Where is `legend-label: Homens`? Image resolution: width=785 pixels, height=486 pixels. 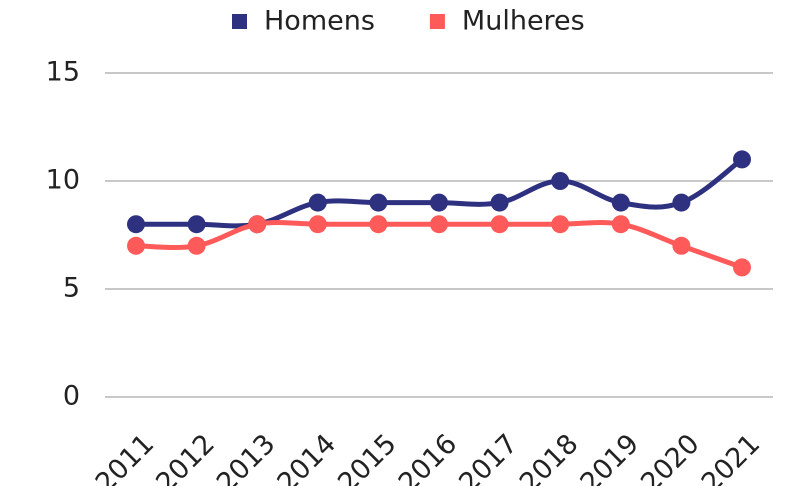
legend-label: Homens is located at coordinates (319, 21).